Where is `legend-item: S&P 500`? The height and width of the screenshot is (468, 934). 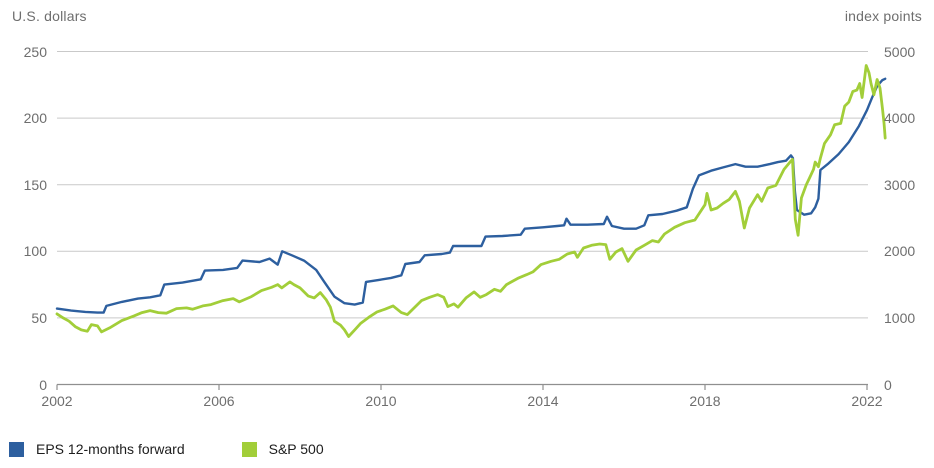
legend-item: S&P 500 is located at coordinates (282, 449).